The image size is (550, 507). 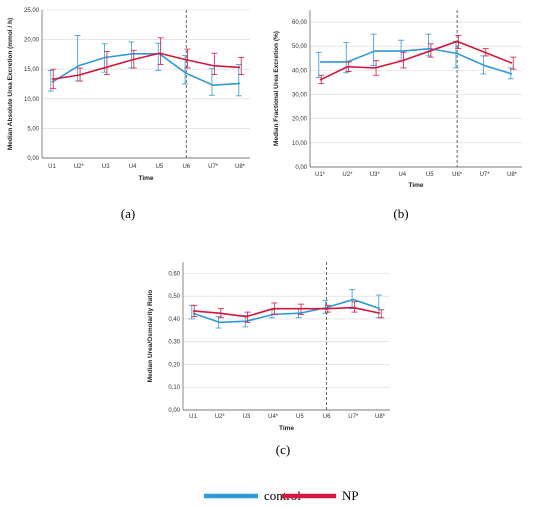 I want to click on panel-a-ytick-label: 5,00, so click(x=33, y=129).